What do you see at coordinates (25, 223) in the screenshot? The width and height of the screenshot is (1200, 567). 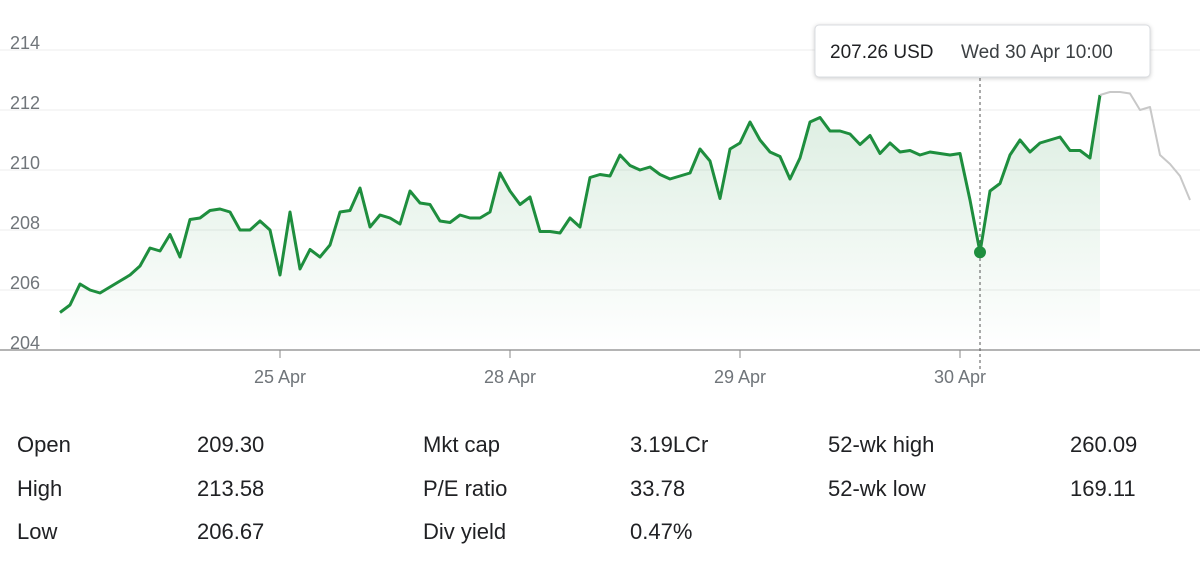 I see `y-tick-label: 208` at bounding box center [25, 223].